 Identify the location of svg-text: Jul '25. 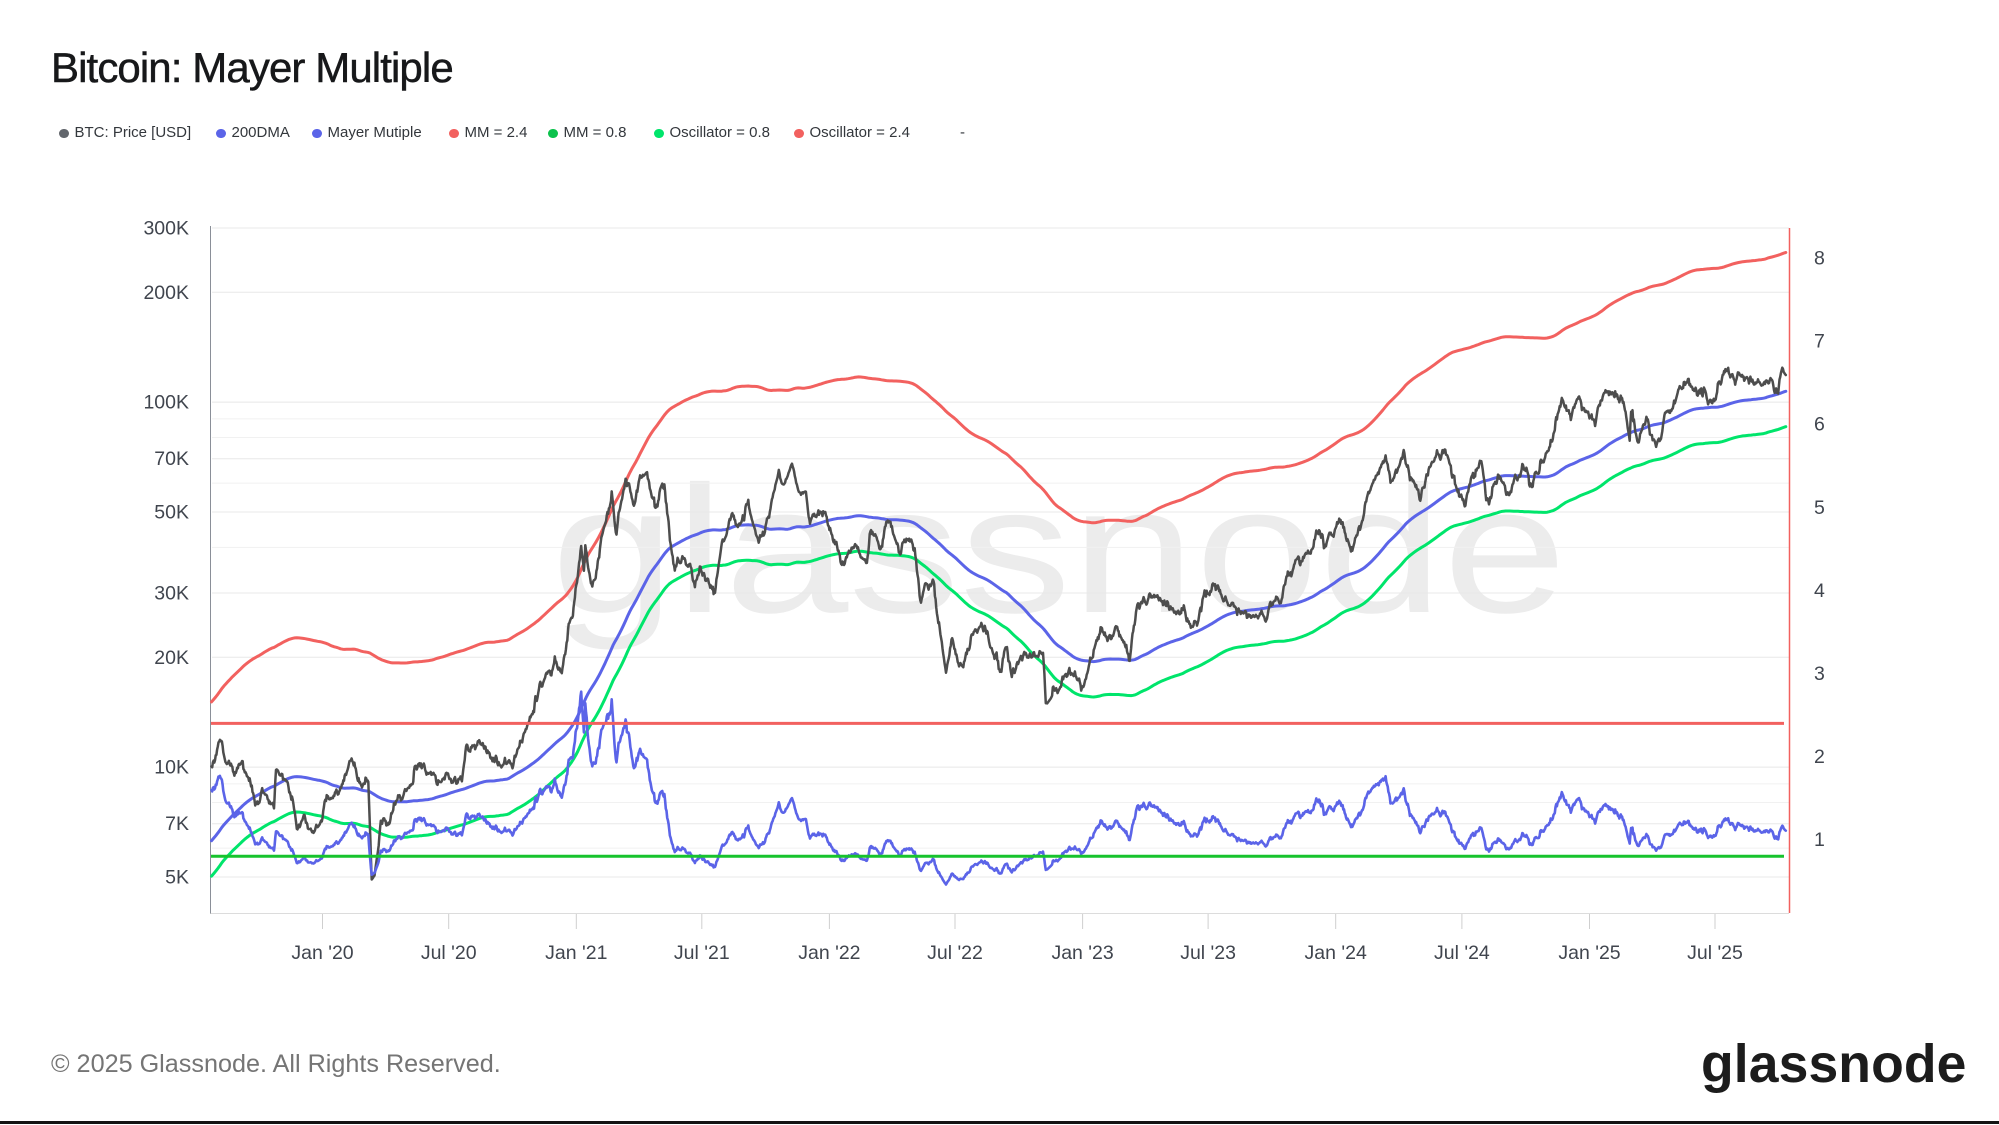
(1715, 953).